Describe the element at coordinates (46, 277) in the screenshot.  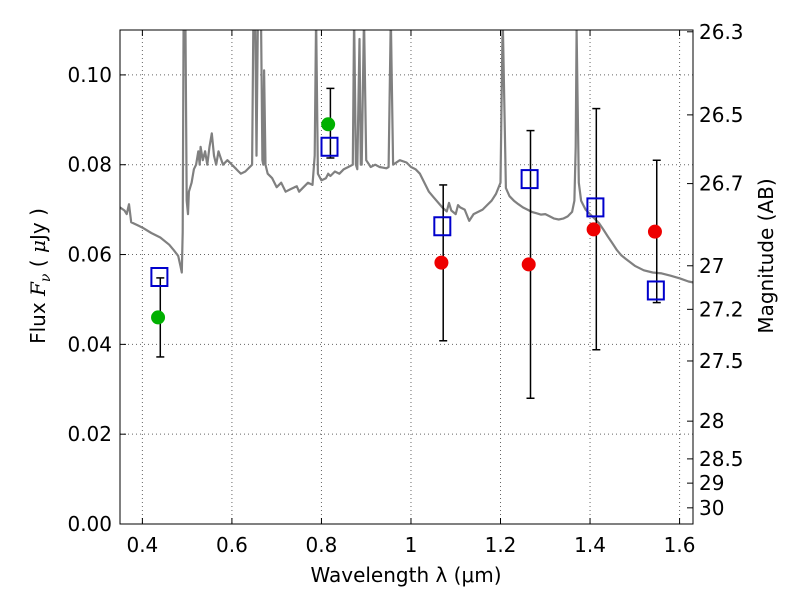
I see `y-axis-title-nu: ν` at that location.